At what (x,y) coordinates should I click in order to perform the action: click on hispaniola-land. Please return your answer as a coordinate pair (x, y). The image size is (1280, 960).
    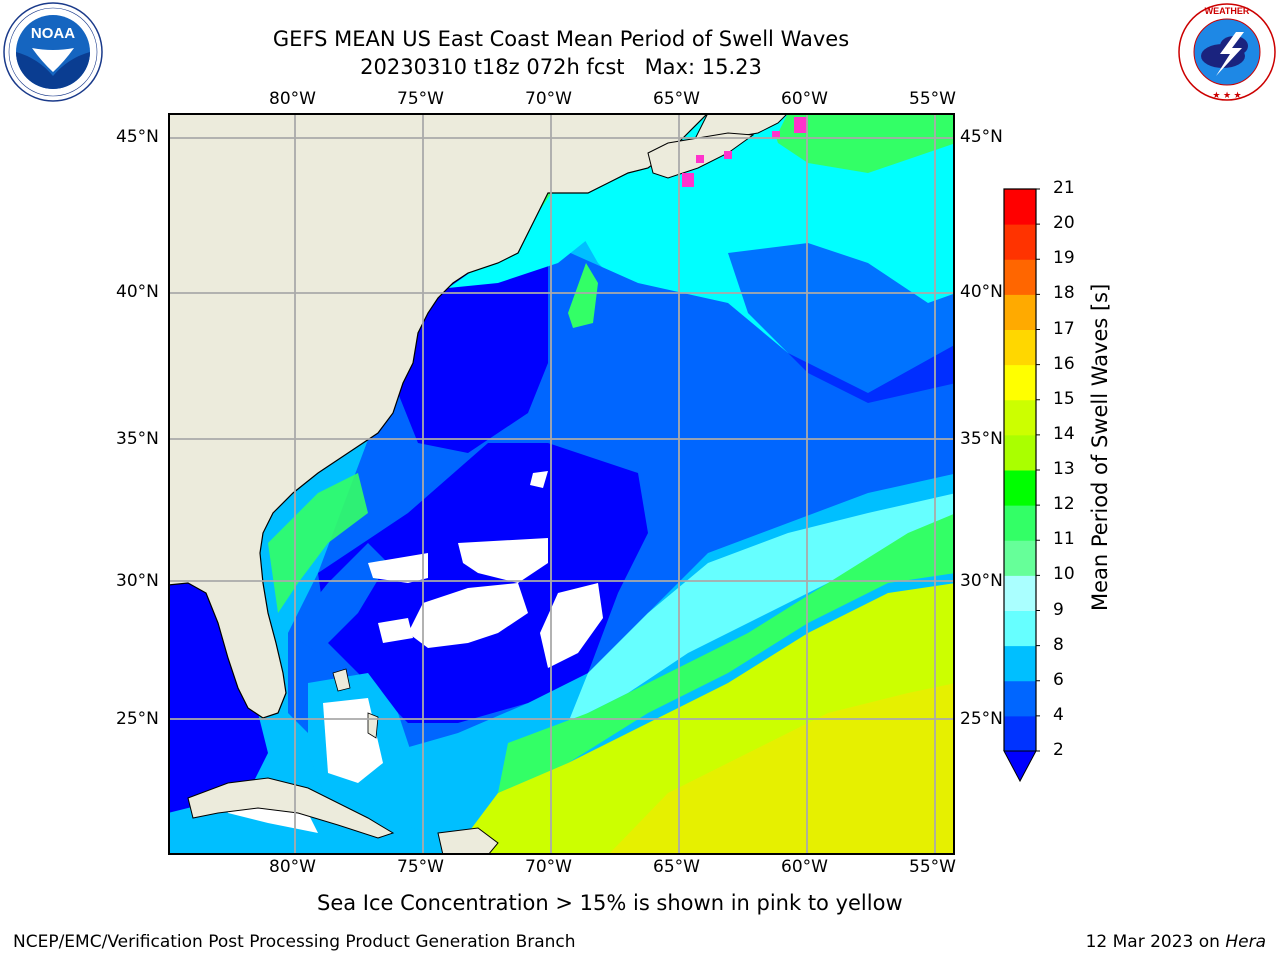
    Looking at the image, I should click on (468, 840).